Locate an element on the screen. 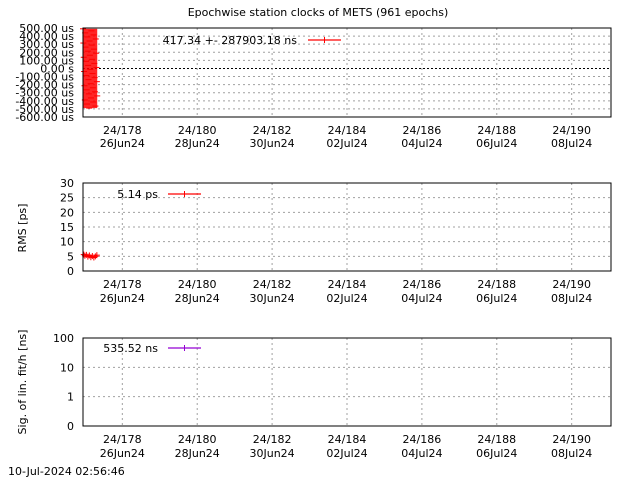 This screenshot has height=480, width=640. panel-clocks-xtick-doy: 24/186 is located at coordinates (422, 130).